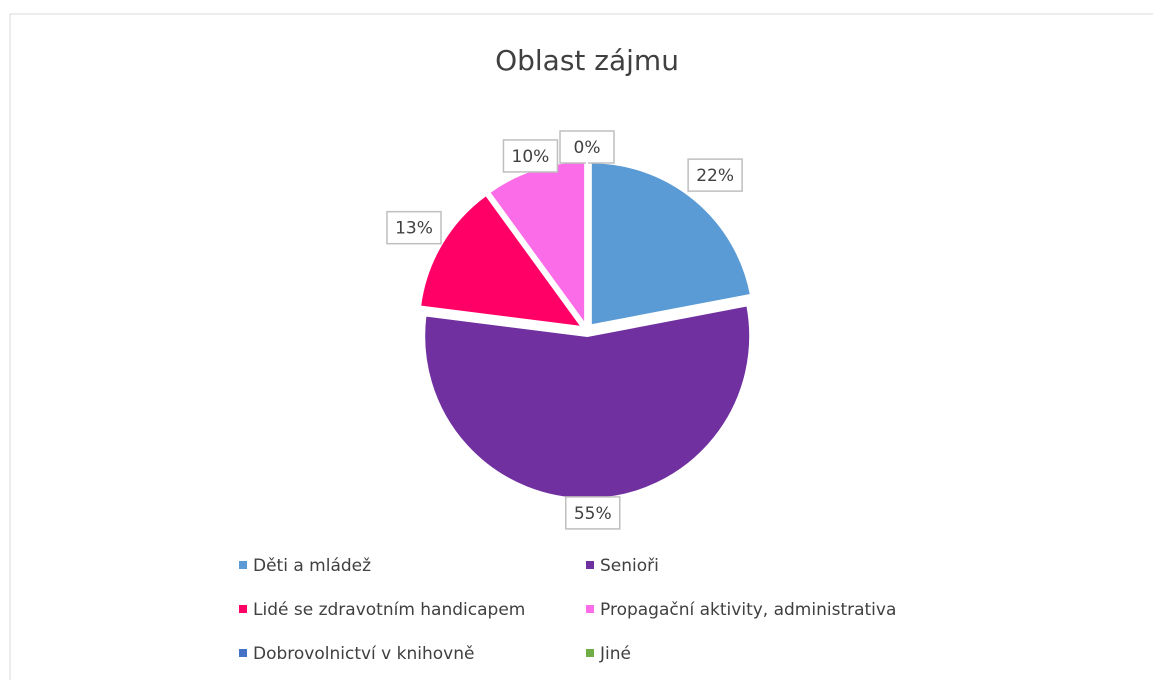 This screenshot has height=680, width=1153. I want to click on data-label: 0%, so click(587, 148).